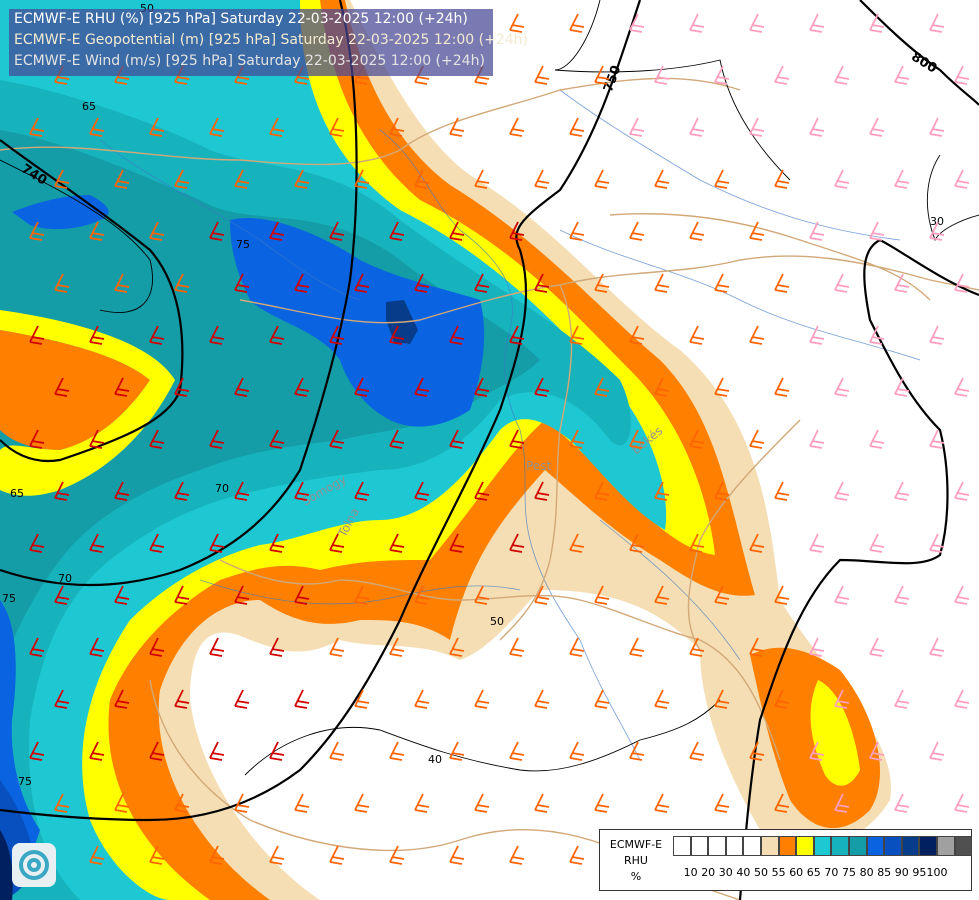 The width and height of the screenshot is (979, 900). I want to click on legend-tick: 40, so click(743, 872).